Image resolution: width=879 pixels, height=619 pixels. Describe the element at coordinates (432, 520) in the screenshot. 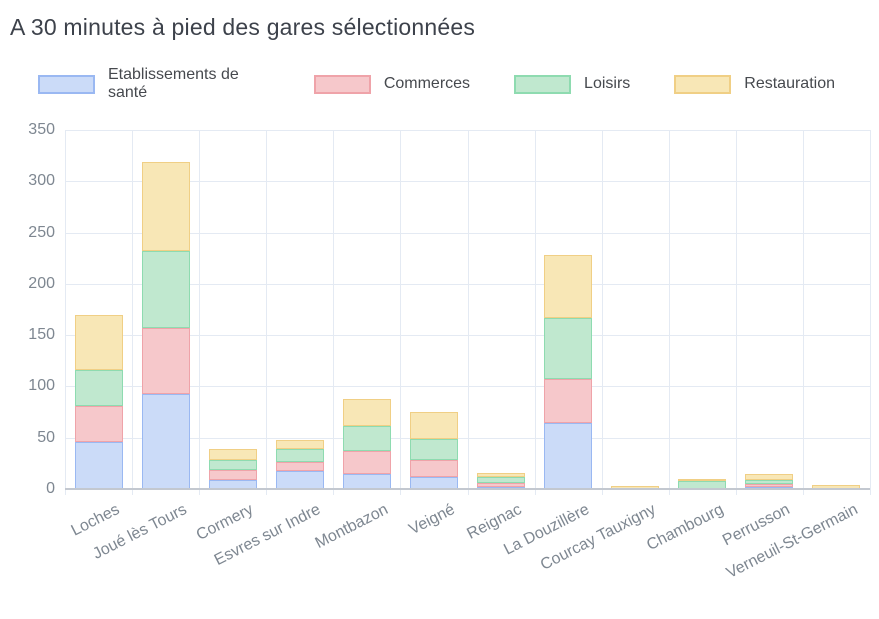

I see `x-axis-label: Veigné` at that location.